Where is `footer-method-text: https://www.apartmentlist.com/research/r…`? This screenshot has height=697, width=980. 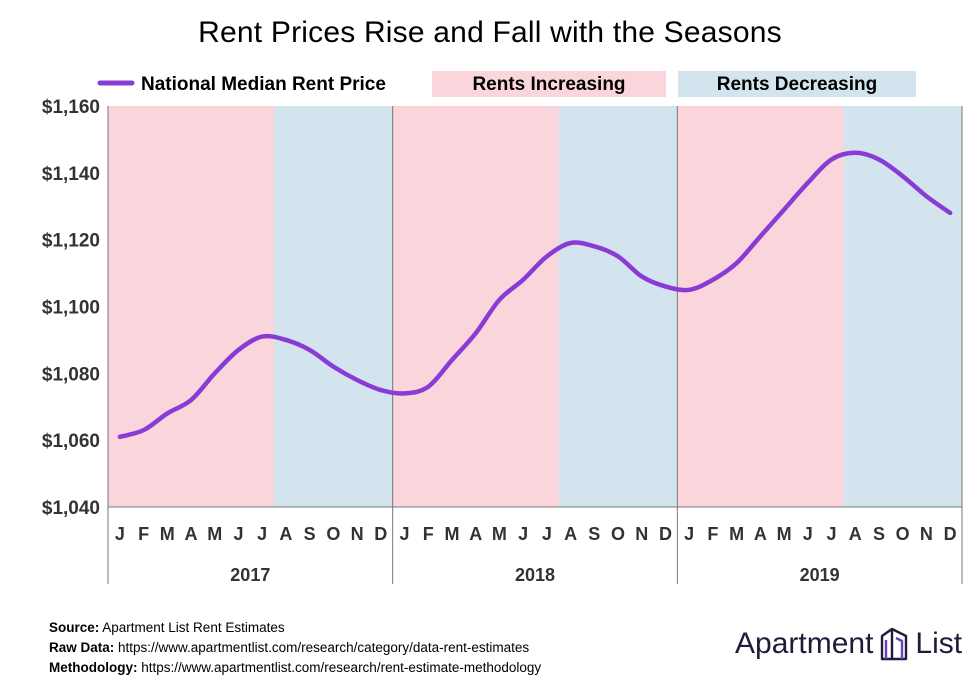 footer-method-text: https://www.apartmentlist.com/research/r… is located at coordinates (339, 667).